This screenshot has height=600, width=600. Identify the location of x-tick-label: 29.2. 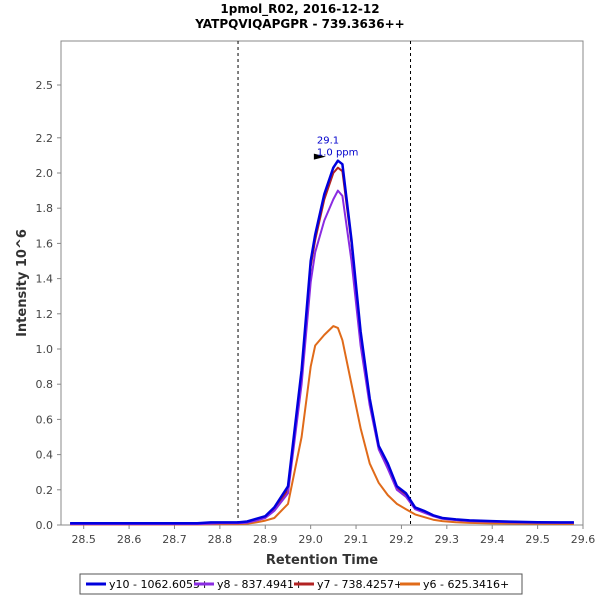
(401, 539).